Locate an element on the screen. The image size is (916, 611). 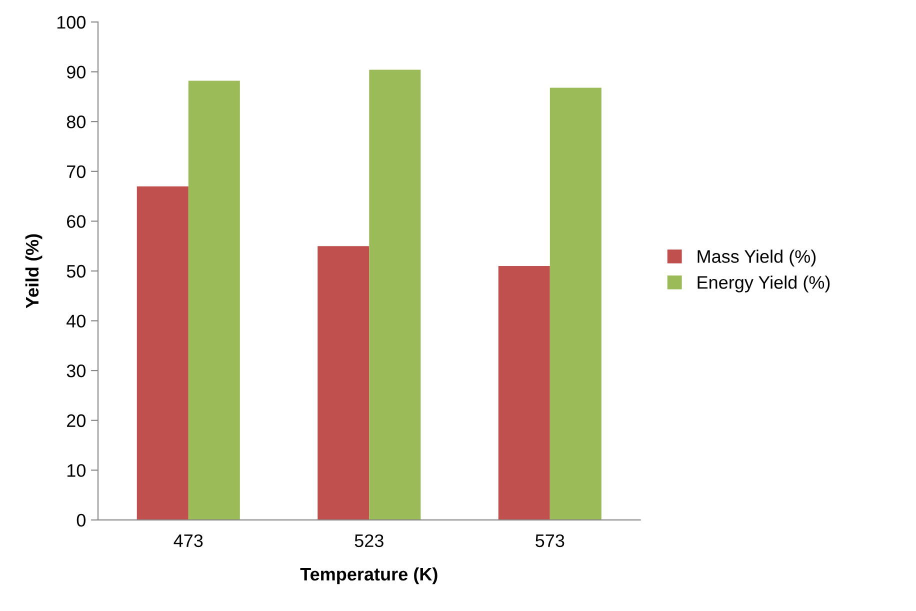
y-tick-label: 10 is located at coordinates (77, 470).